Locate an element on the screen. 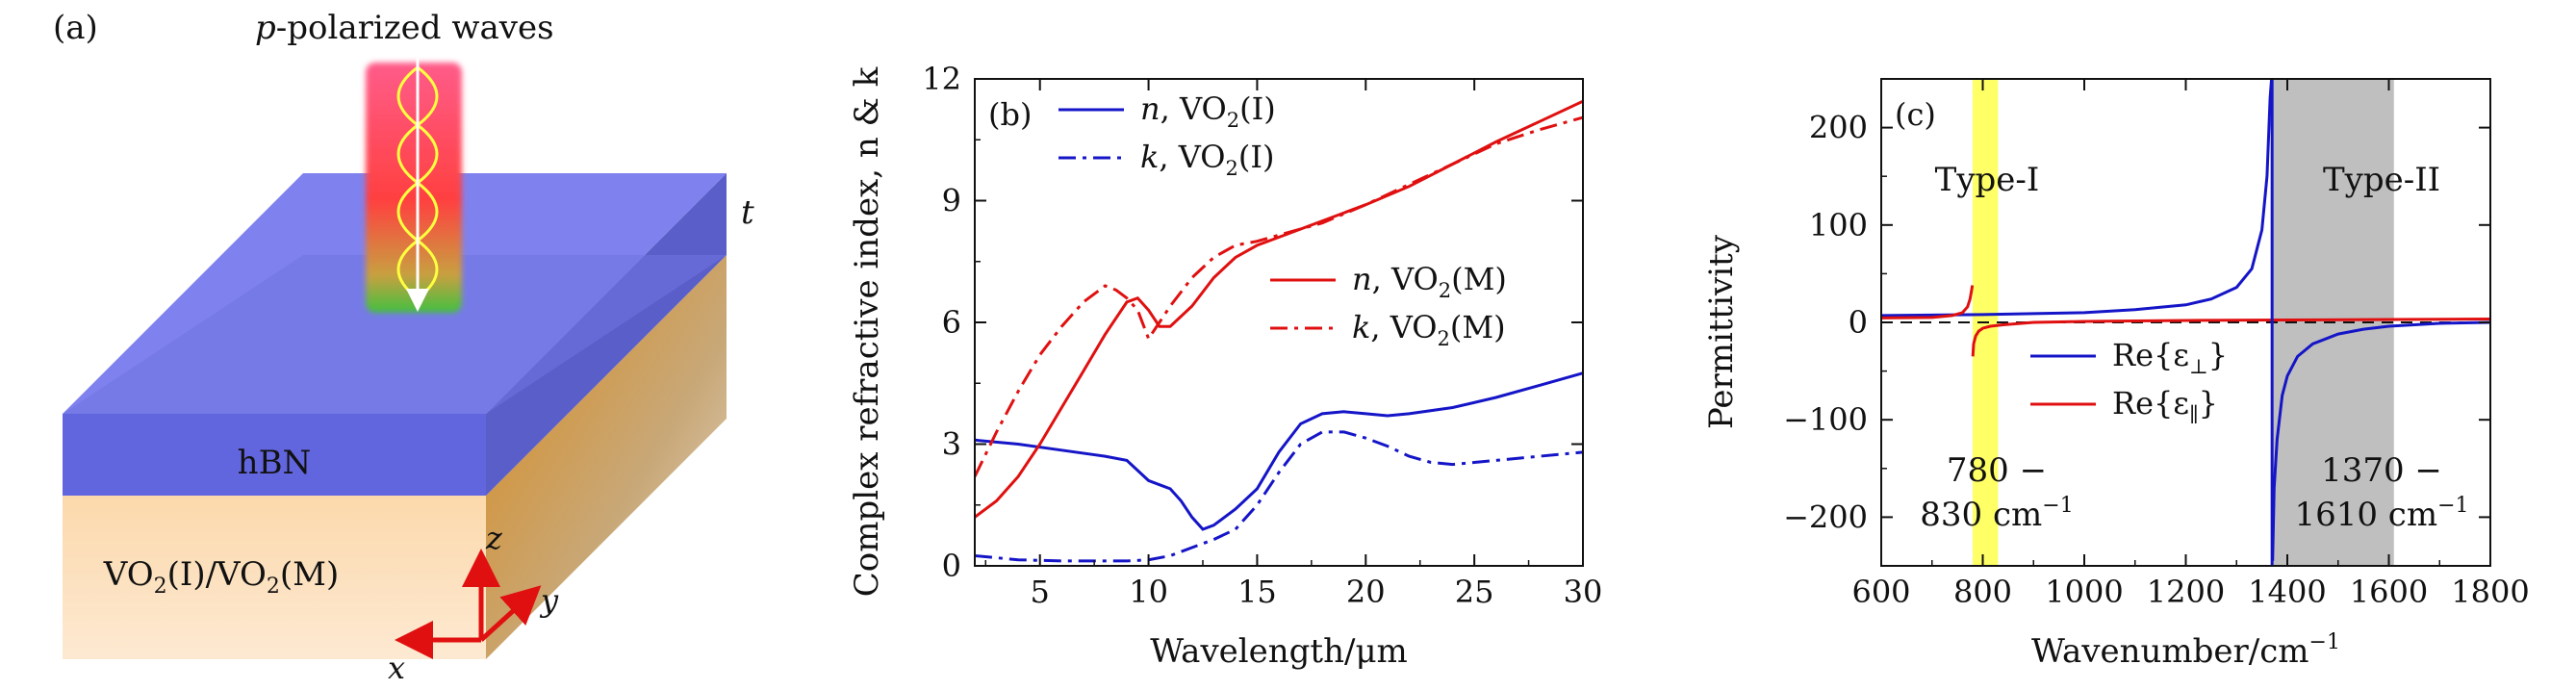 The height and width of the screenshot is (690, 2576). legend-entry-1: Re{ε∥} is located at coordinates (2165, 405).